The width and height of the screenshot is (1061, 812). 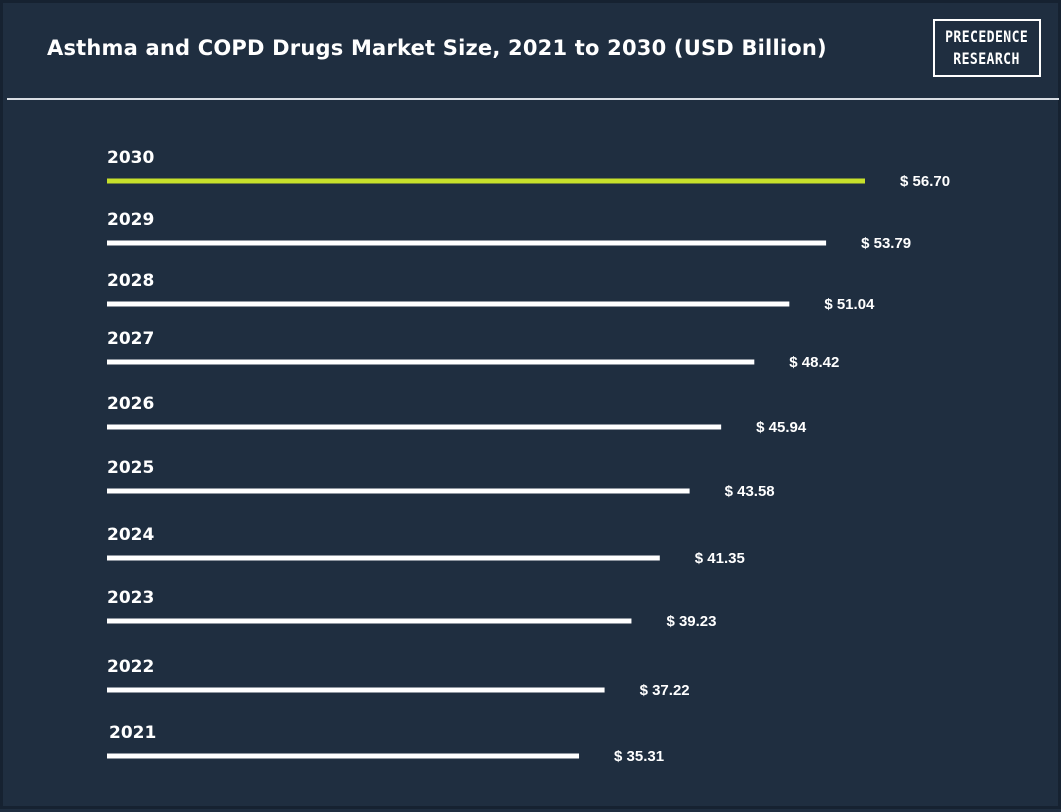 What do you see at coordinates (781, 427) in the screenshot?
I see `value-label-2026: $ 45.94` at bounding box center [781, 427].